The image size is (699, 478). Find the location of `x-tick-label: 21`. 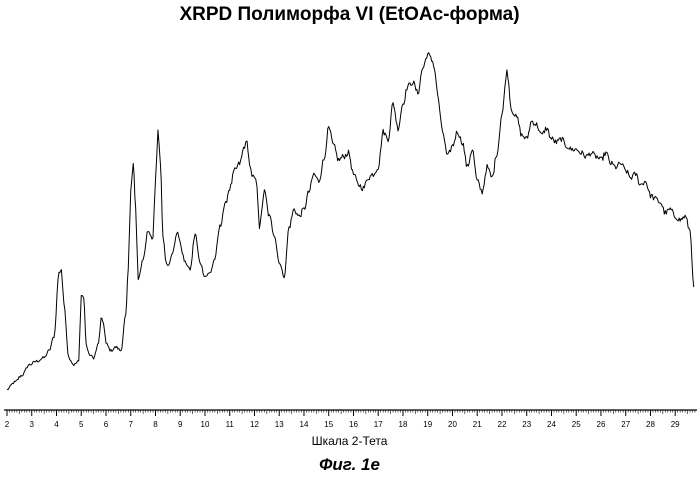

x-tick-label: 21 is located at coordinates (477, 424).